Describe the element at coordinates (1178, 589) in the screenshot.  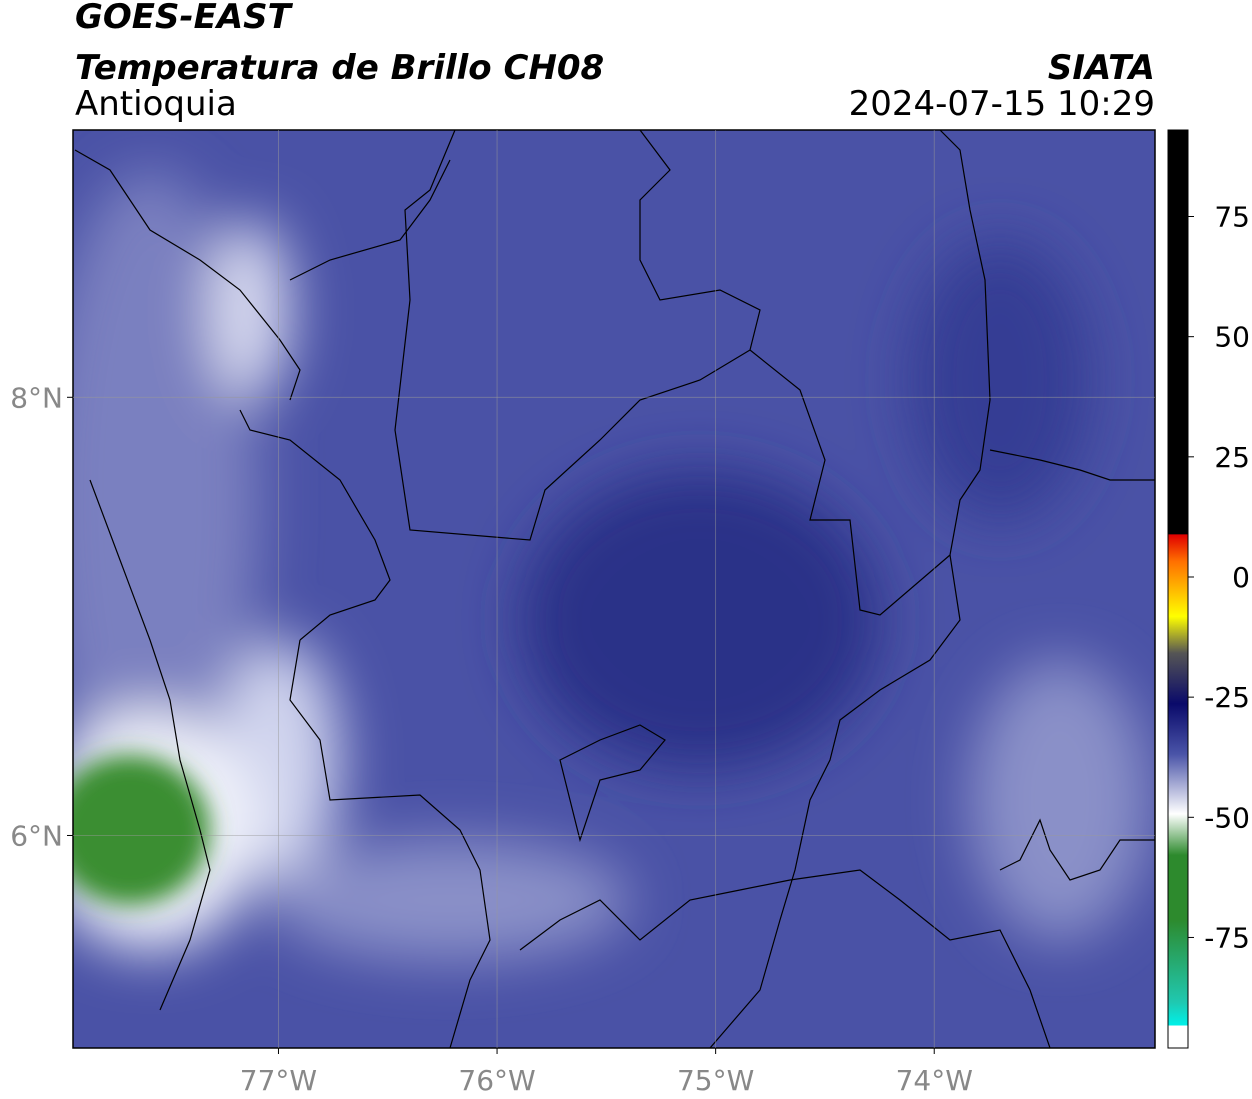
I see `colorbar` at that location.